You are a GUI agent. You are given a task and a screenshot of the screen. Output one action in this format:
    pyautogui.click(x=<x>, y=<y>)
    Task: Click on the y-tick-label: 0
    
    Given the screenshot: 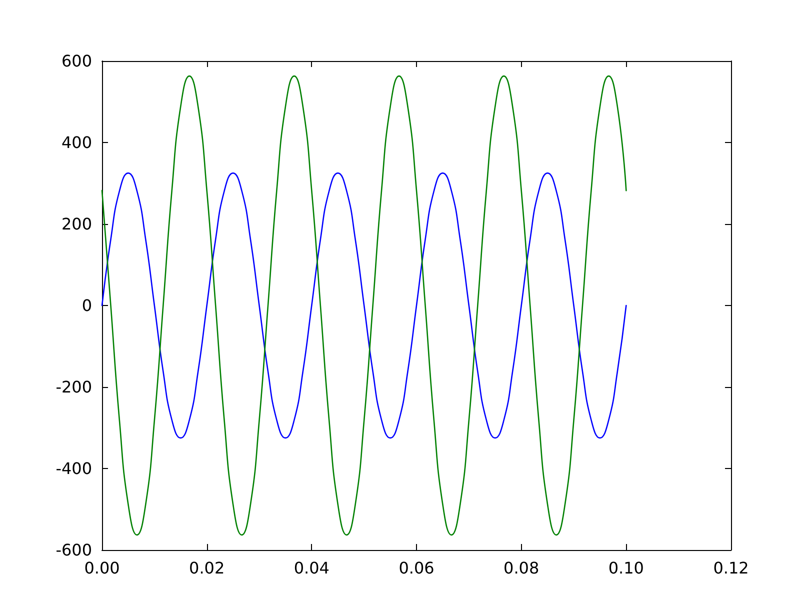 What is the action you would take?
    pyautogui.click(x=87, y=305)
    